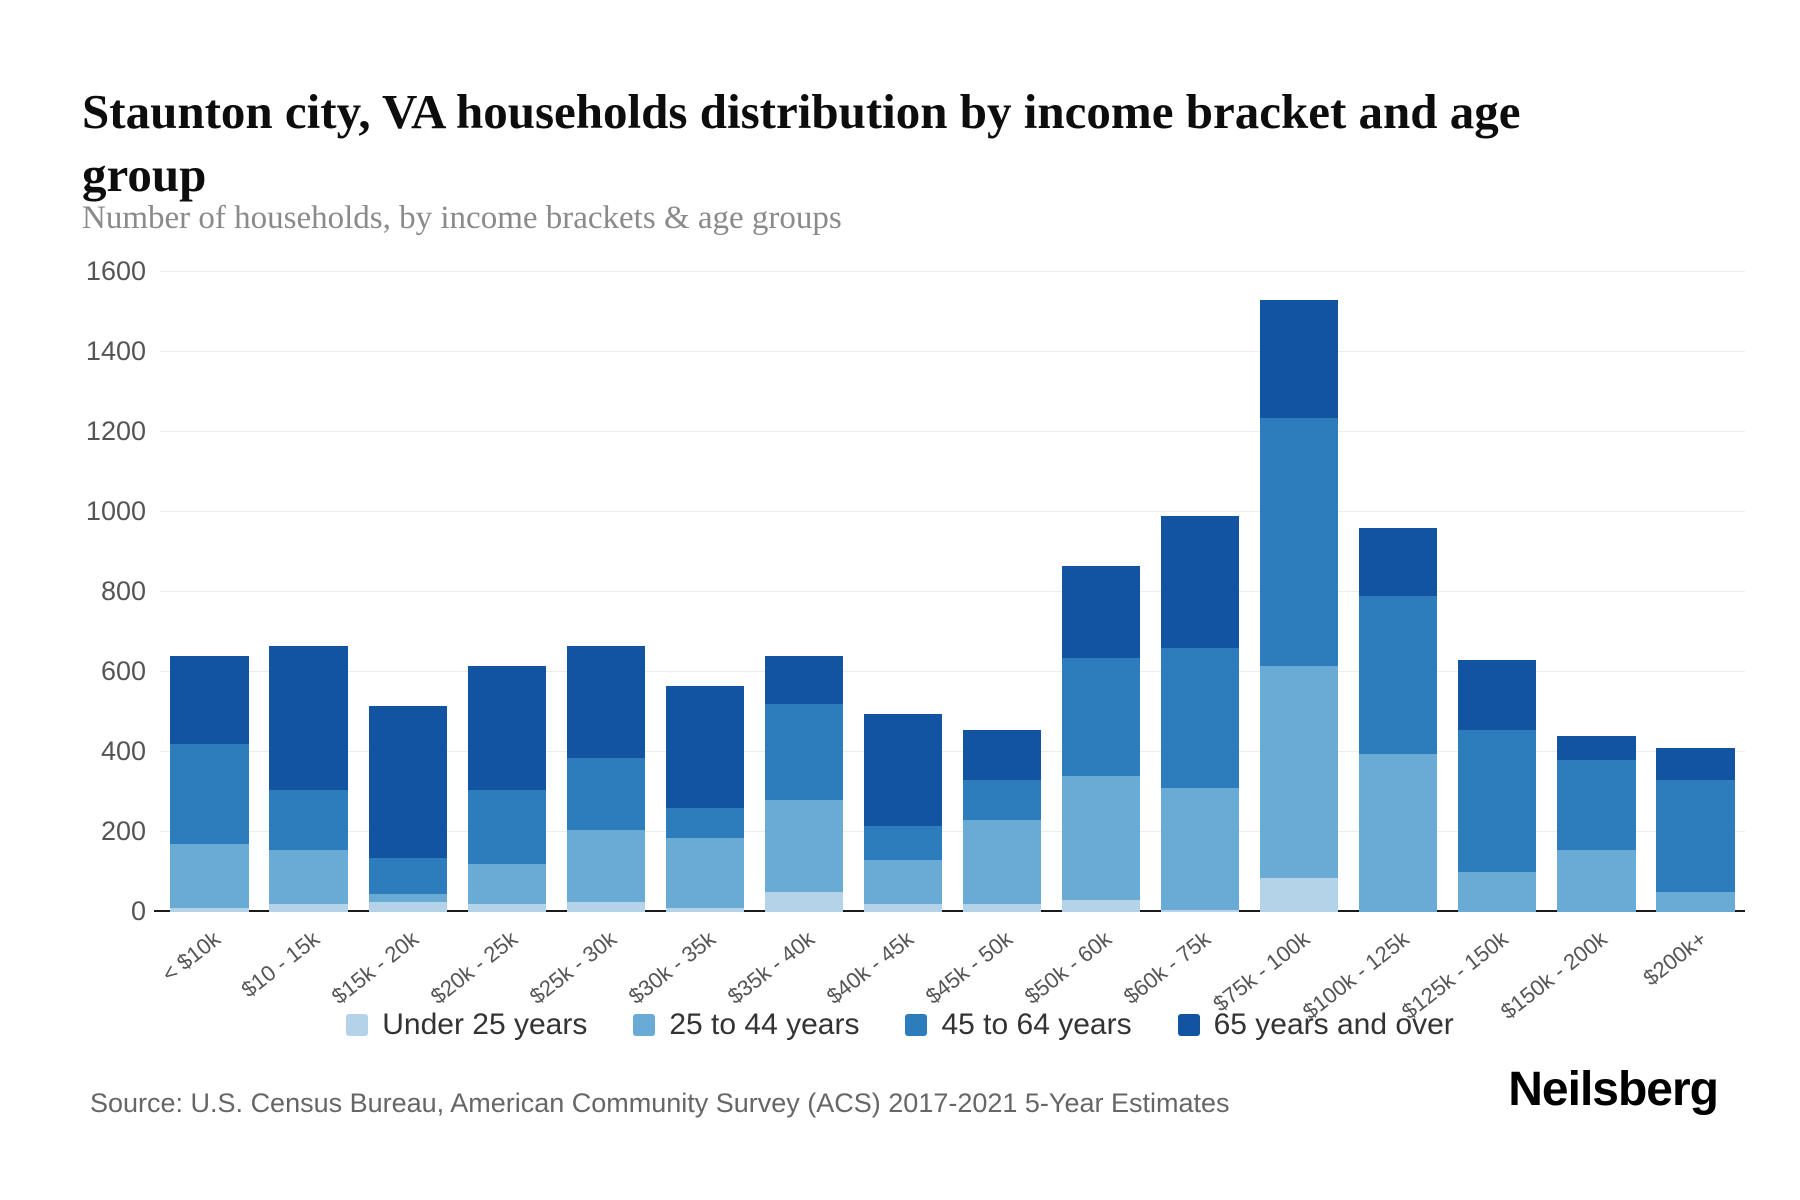 The width and height of the screenshot is (1800, 1200). What do you see at coordinates (123, 591) in the screenshot?
I see `y-tick-label: 800` at bounding box center [123, 591].